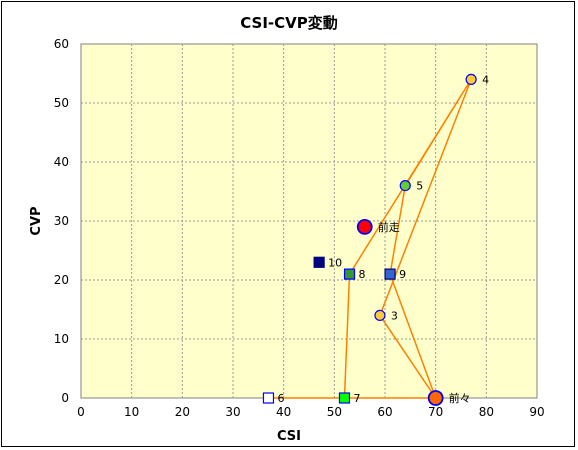 The image size is (578, 450). What do you see at coordinates (61, 339) in the screenshot?
I see `y-tick-label-10: 10` at bounding box center [61, 339].